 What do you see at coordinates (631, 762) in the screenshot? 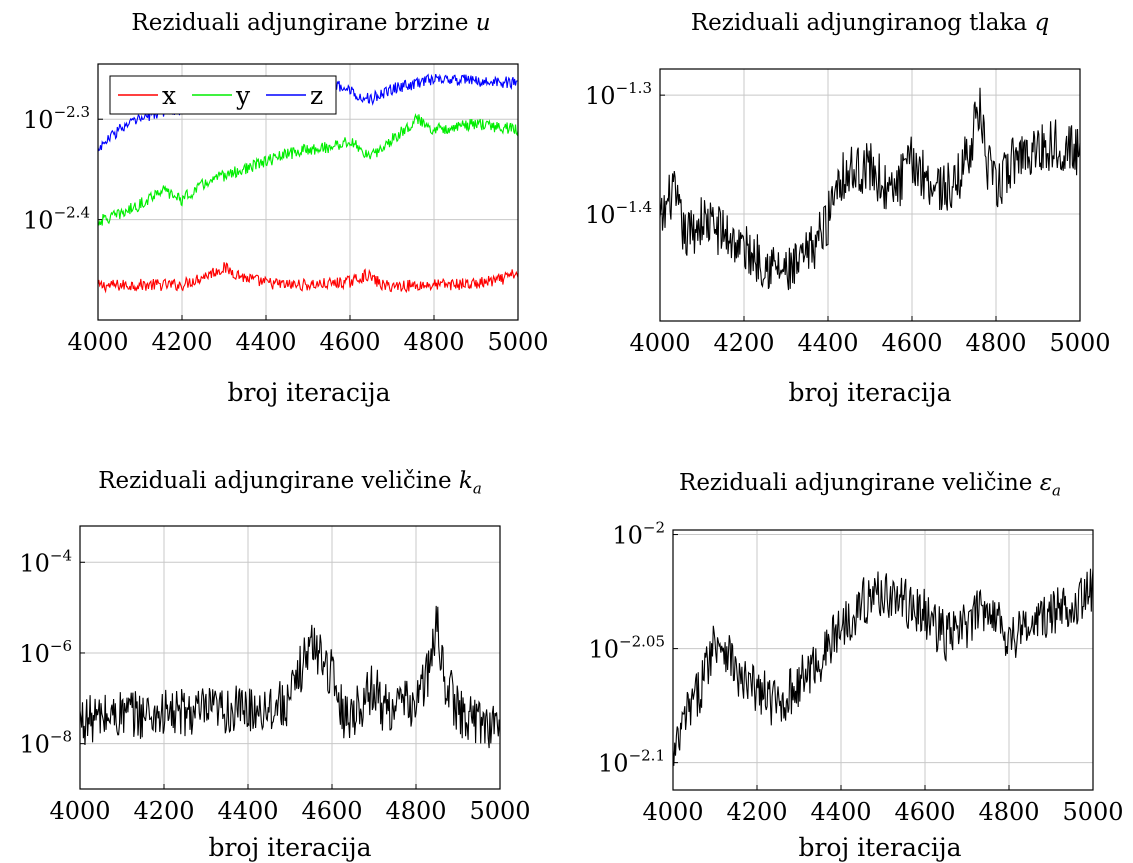
I see `y-tick-label: 10−2.1` at bounding box center [631, 762].